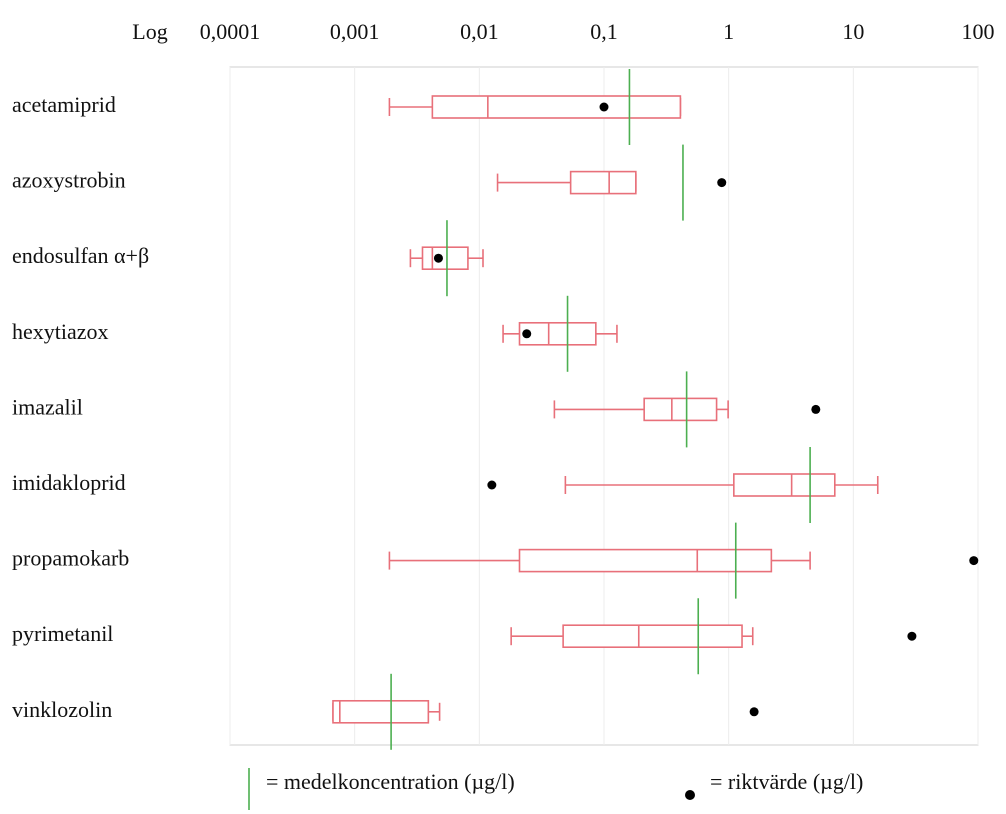  I want to click on x-tick-label: 0,01, so click(479, 31).